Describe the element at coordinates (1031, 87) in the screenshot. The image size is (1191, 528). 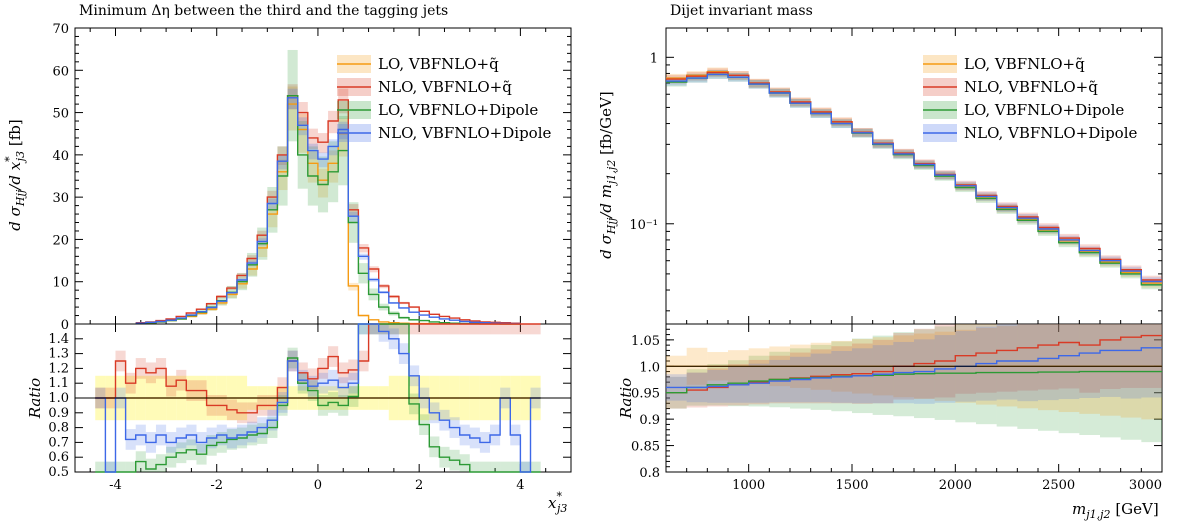
I see `legend-label: NLO, VBFNLO+q̃` at that location.